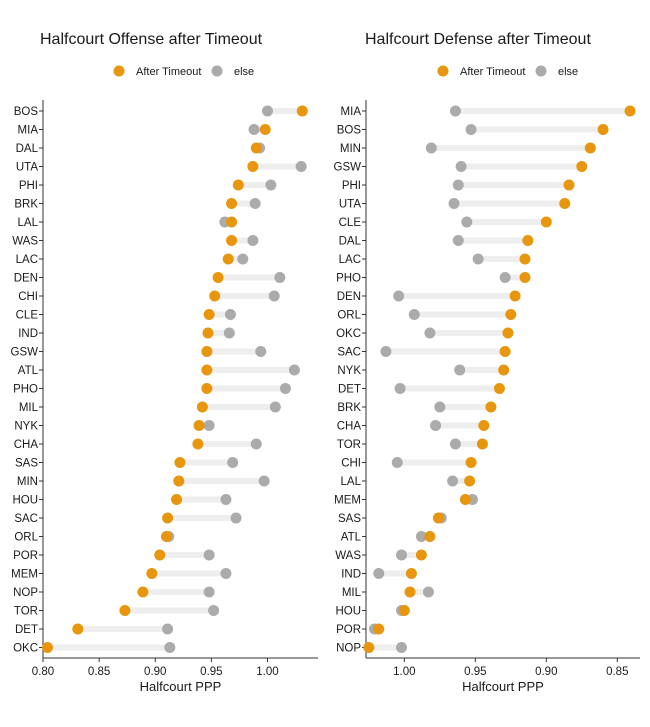 The width and height of the screenshot is (650, 727). I want to click on defense-x-tick-label-3: 0.85, so click(617, 672).